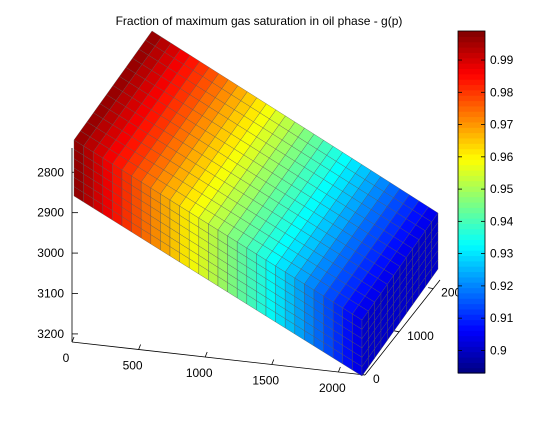  Describe the element at coordinates (502, 286) in the screenshot. I see `colorbar-tick-label: 0.92` at that location.